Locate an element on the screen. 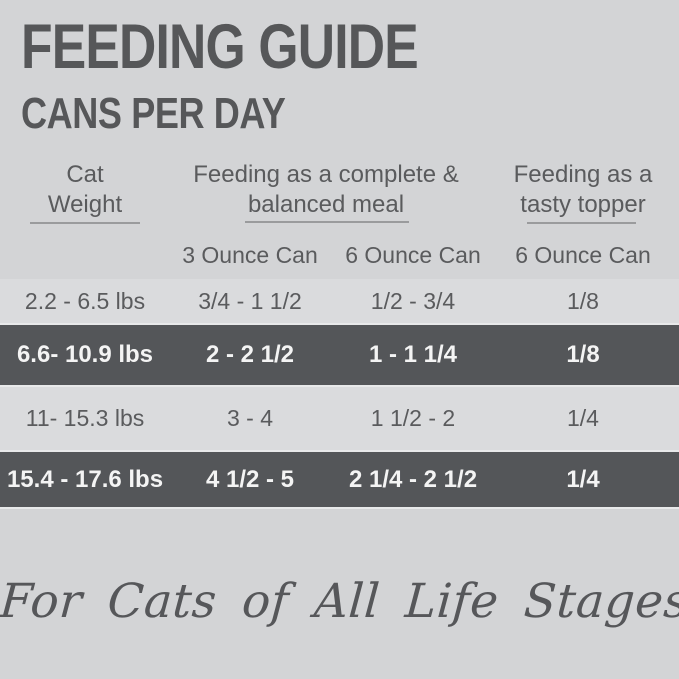 This screenshot has width=679, height=679. subheader-6oz-can-meal: 6 Ounce Can is located at coordinates (413, 255).